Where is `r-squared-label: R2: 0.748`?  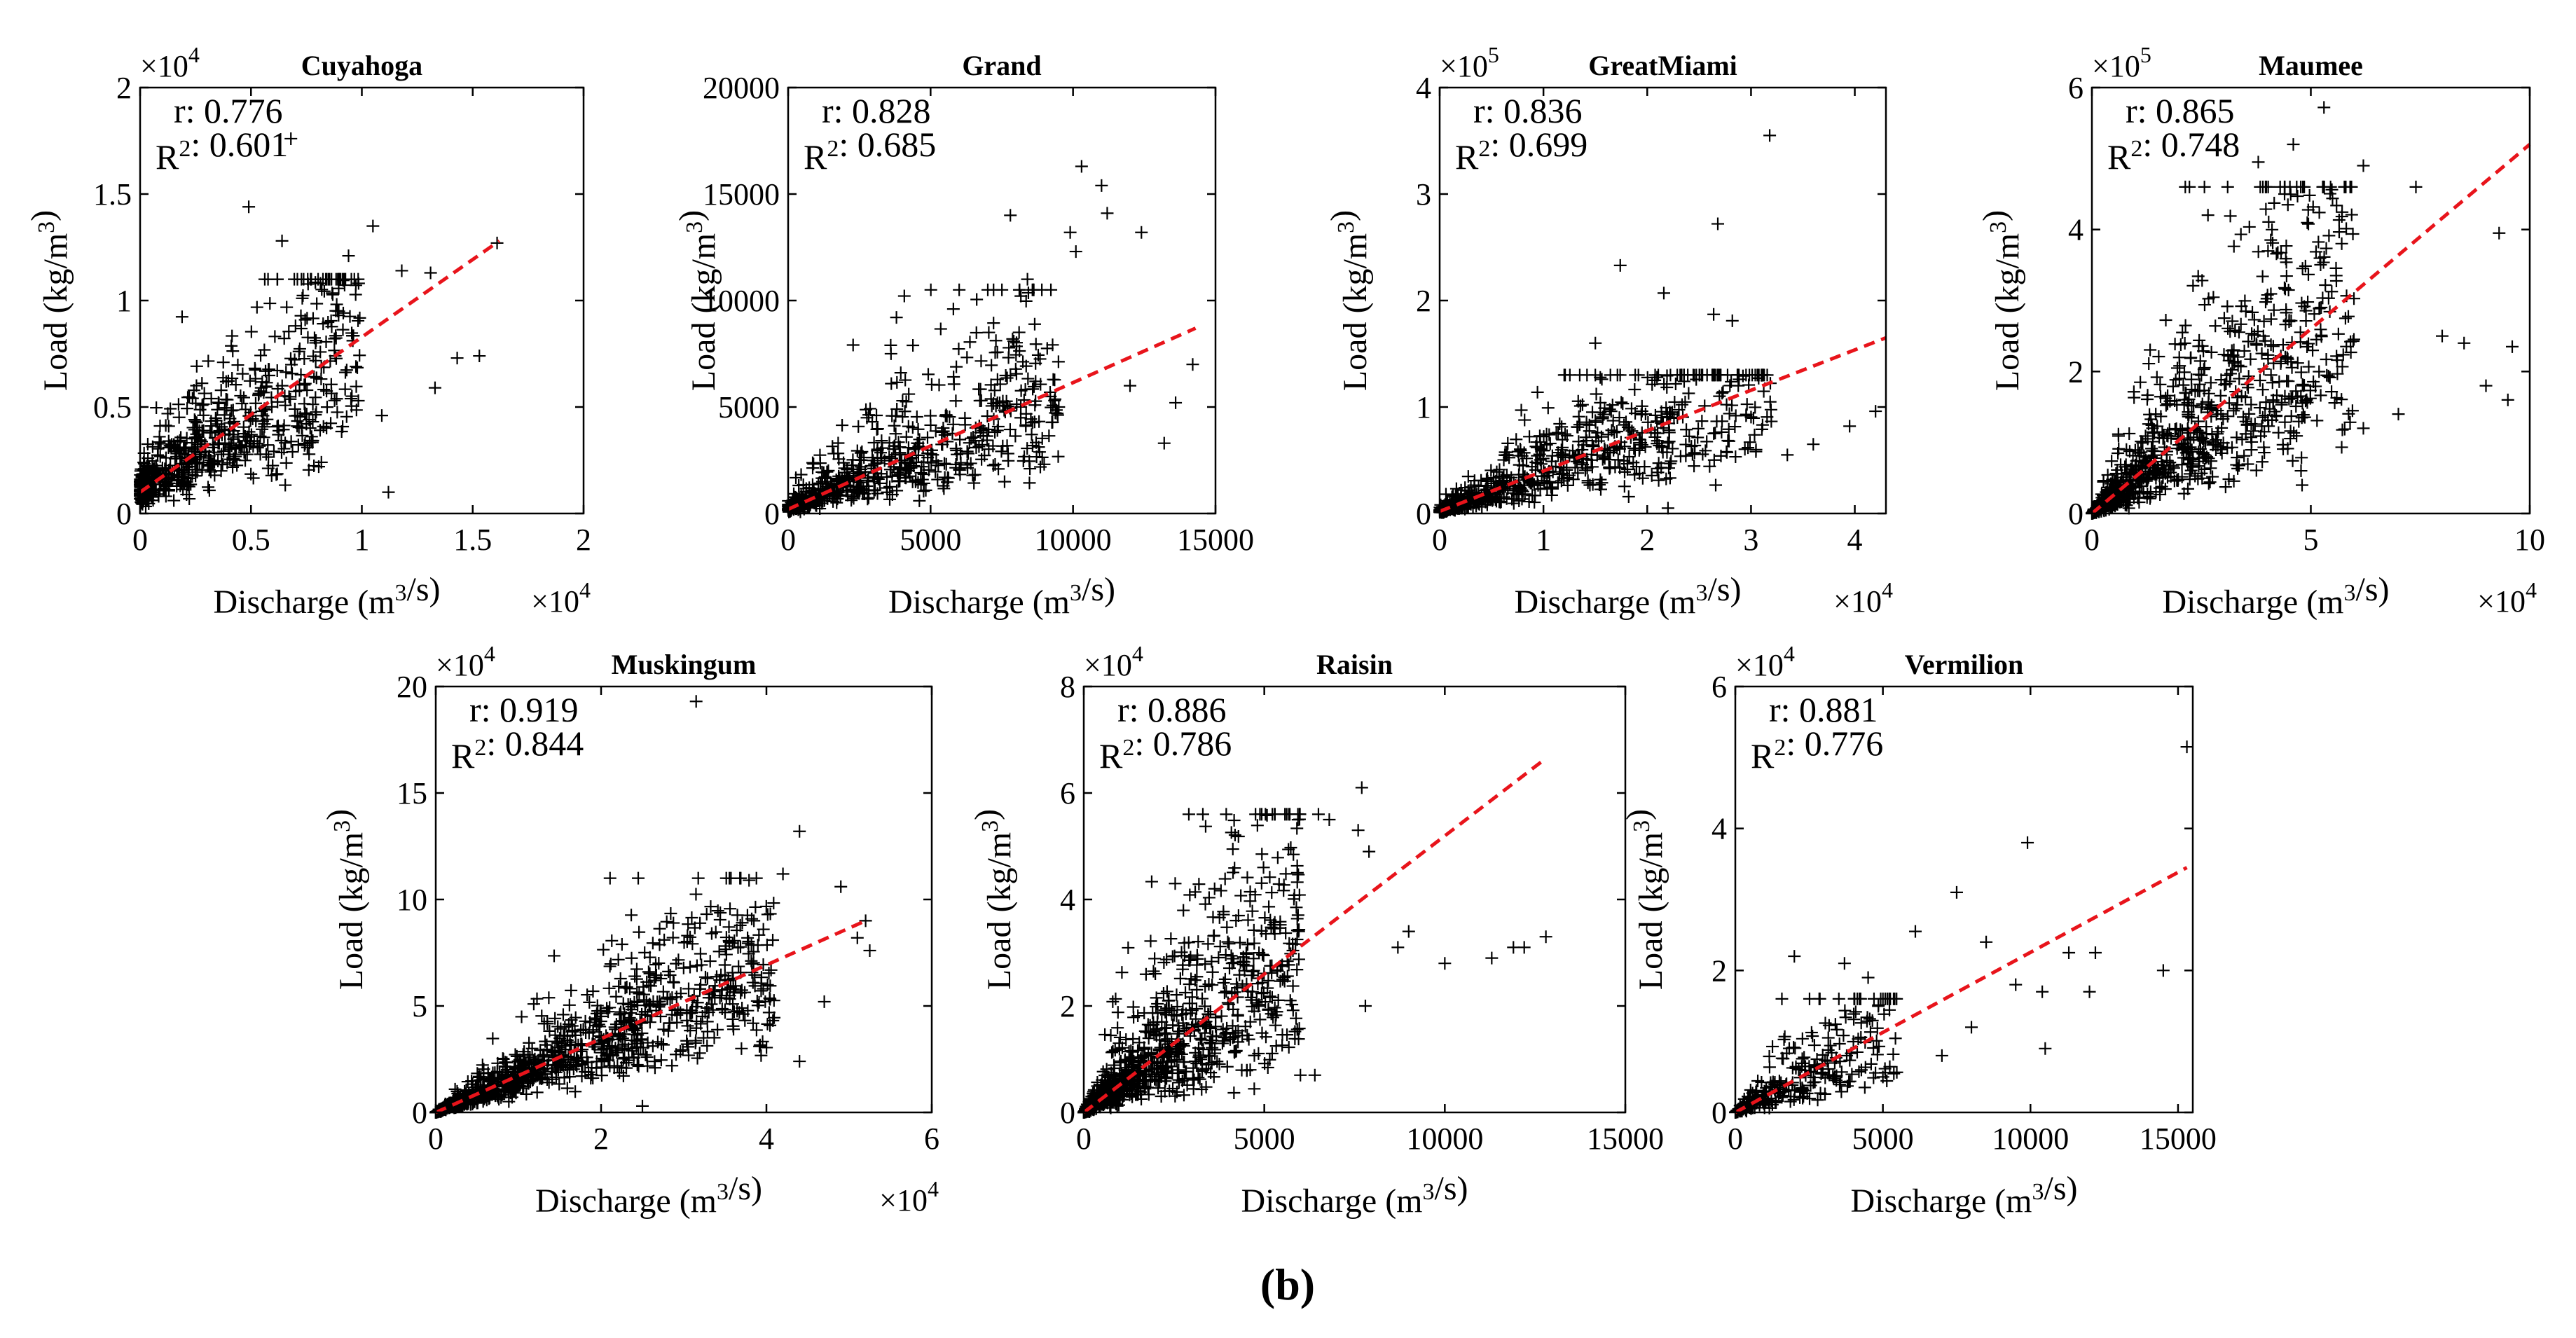
r-squared-label: R2: 0.748 is located at coordinates (2173, 151).